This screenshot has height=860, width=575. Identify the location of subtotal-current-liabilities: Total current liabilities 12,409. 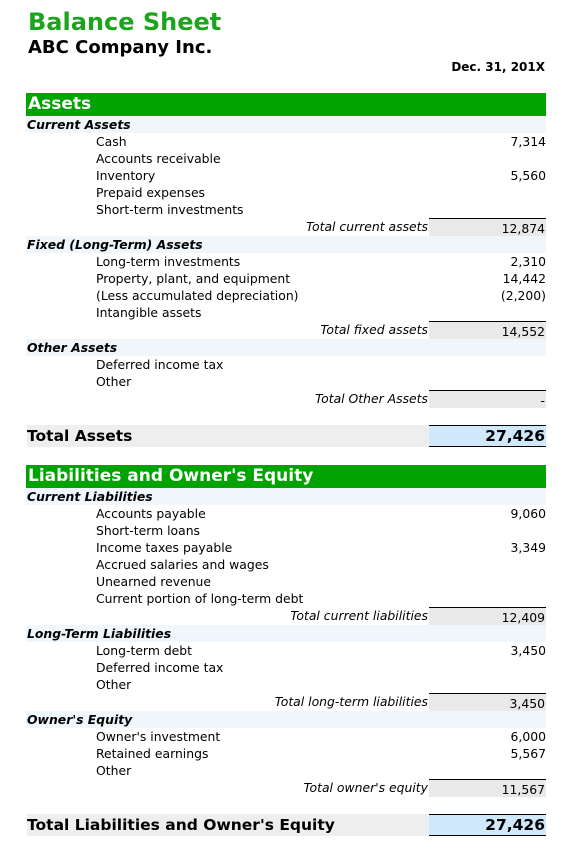
(418, 616).